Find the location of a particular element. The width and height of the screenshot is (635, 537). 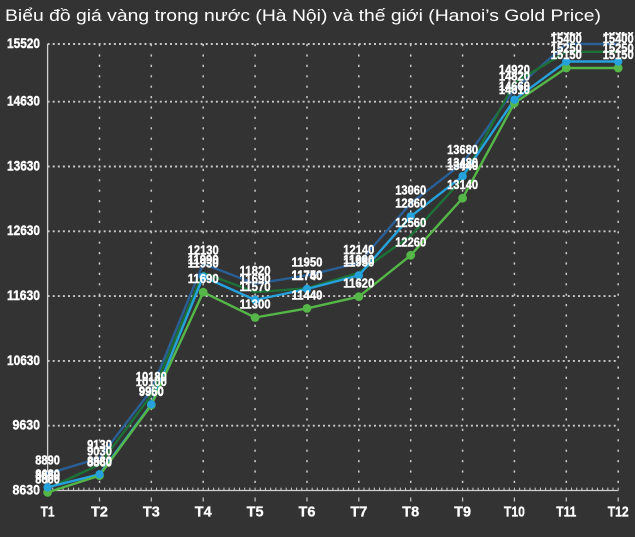

svg-text: 8880 is located at coordinates (99, 460).